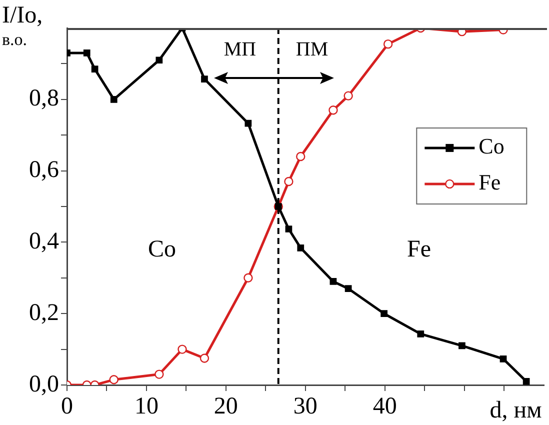 The height and width of the screenshot is (425, 549). Describe the element at coordinates (44, 170) in the screenshot. I see `y-tick-label: 0,6` at that location.